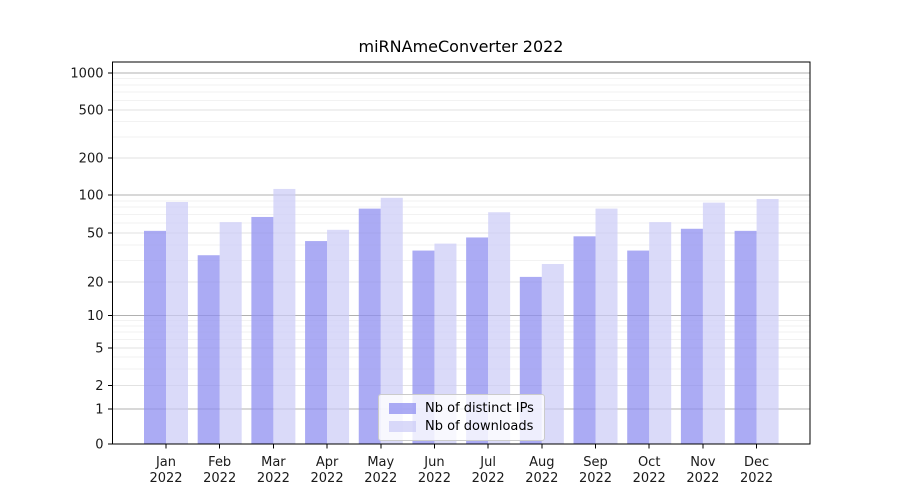 This screenshot has width=900, height=500. I want to click on x-tick-label-month-aug: Aug, so click(541, 462).